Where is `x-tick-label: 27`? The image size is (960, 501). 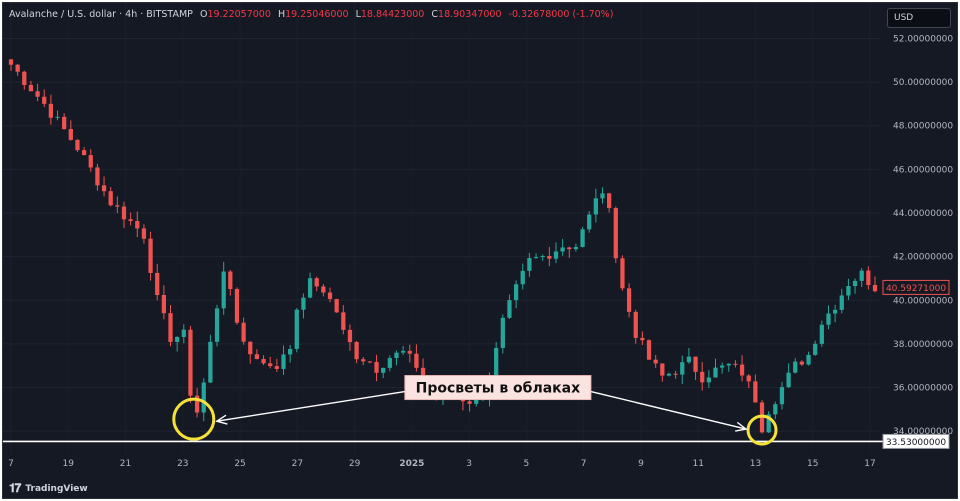 x-tick-label: 27 is located at coordinates (297, 464).